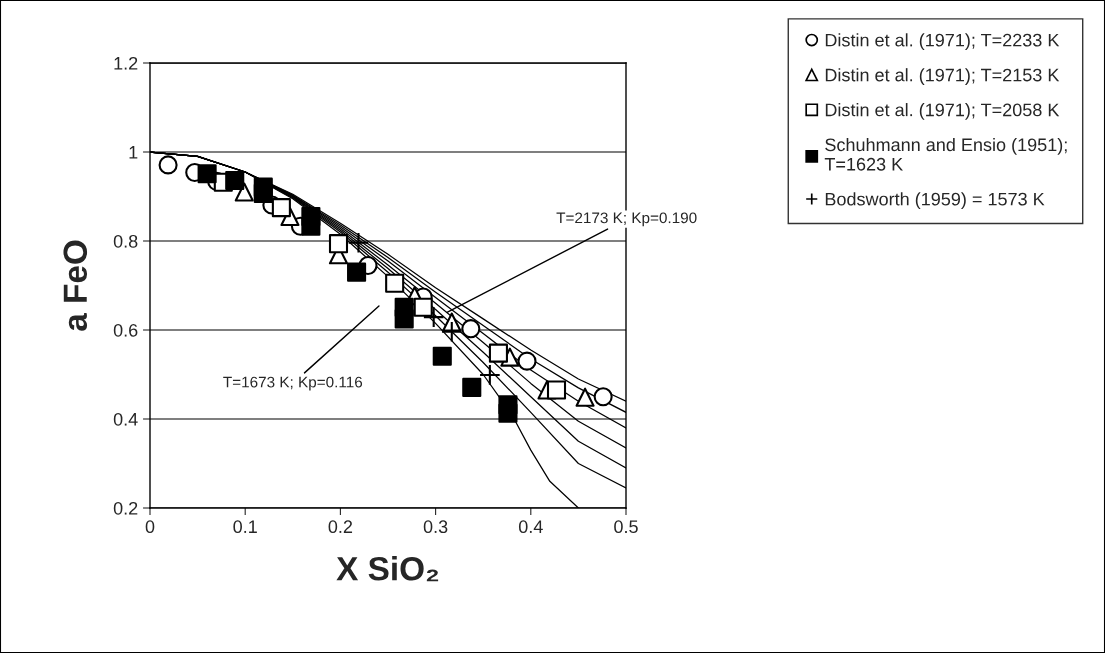  What do you see at coordinates (150, 527) in the screenshot?
I see `x-tick-label: 0` at bounding box center [150, 527].